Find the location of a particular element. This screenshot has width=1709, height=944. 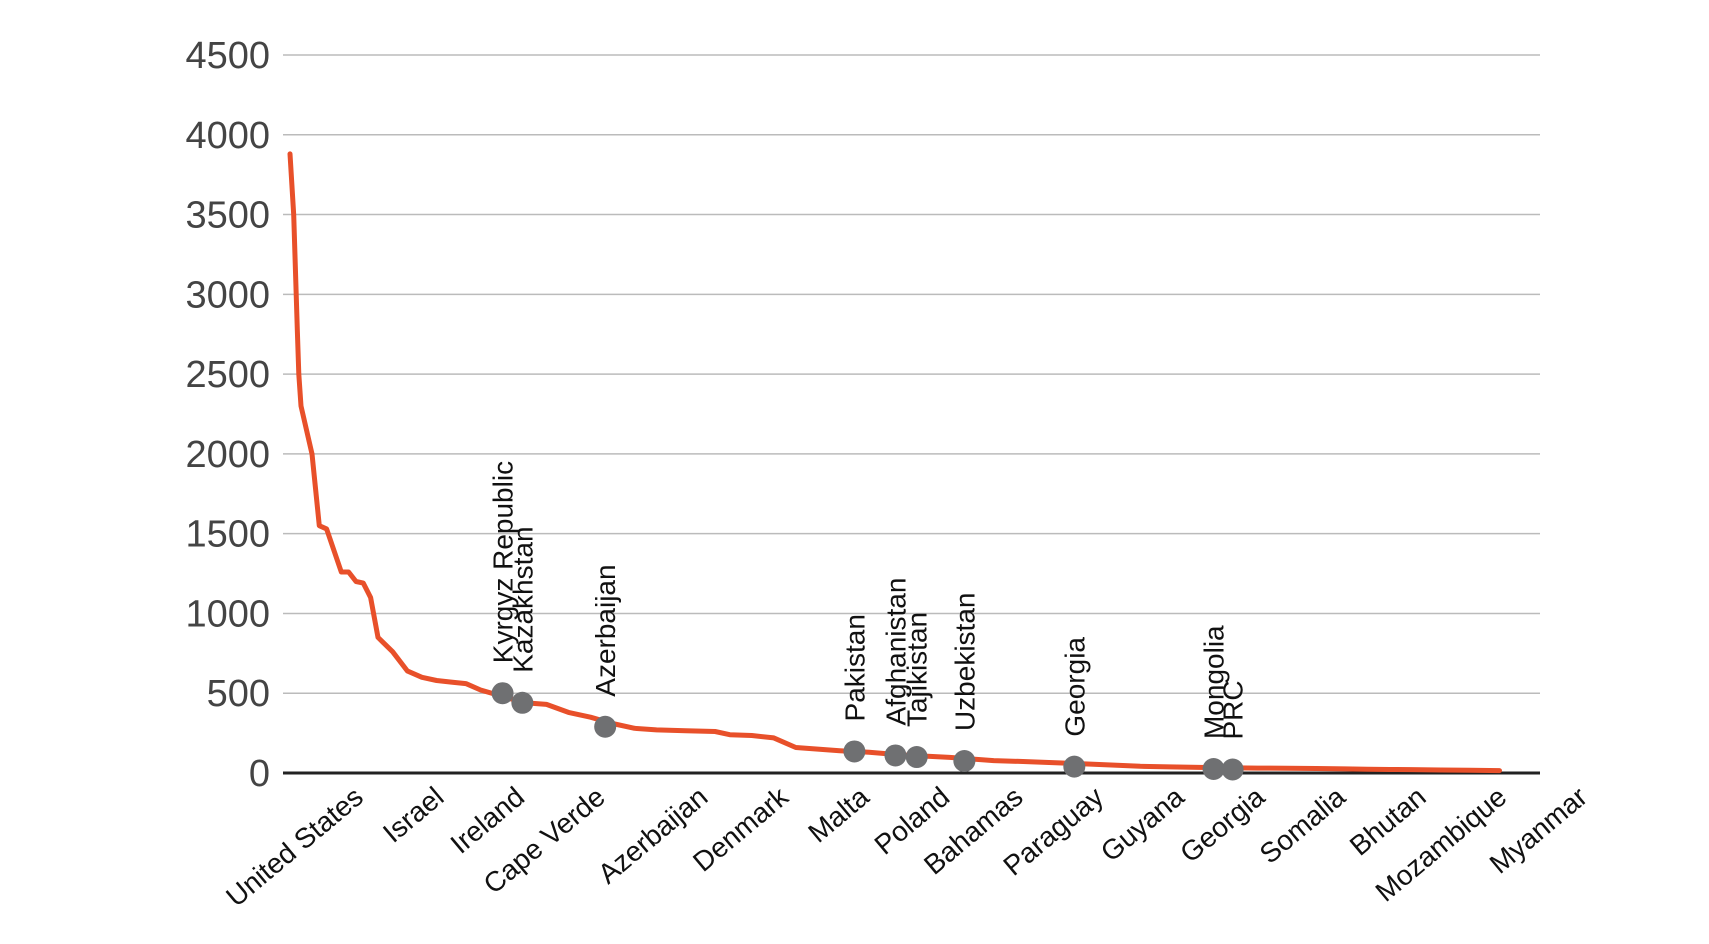

highlight-label: Mongolia is located at coordinates (1214, 682).